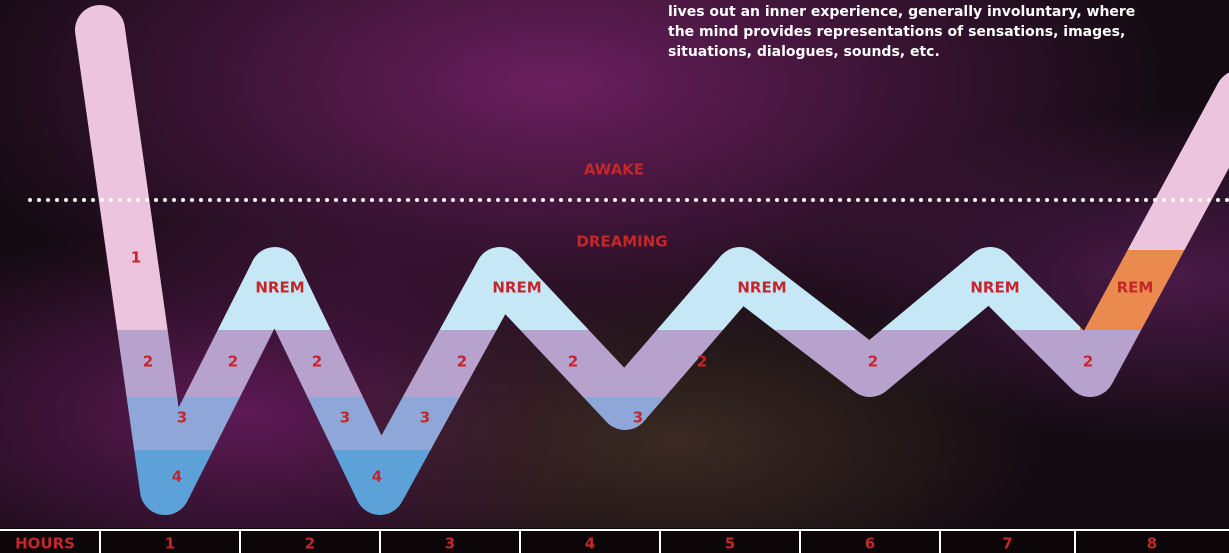  Describe the element at coordinates (450, 544) in the screenshot. I see `hour-label: 3` at that location.